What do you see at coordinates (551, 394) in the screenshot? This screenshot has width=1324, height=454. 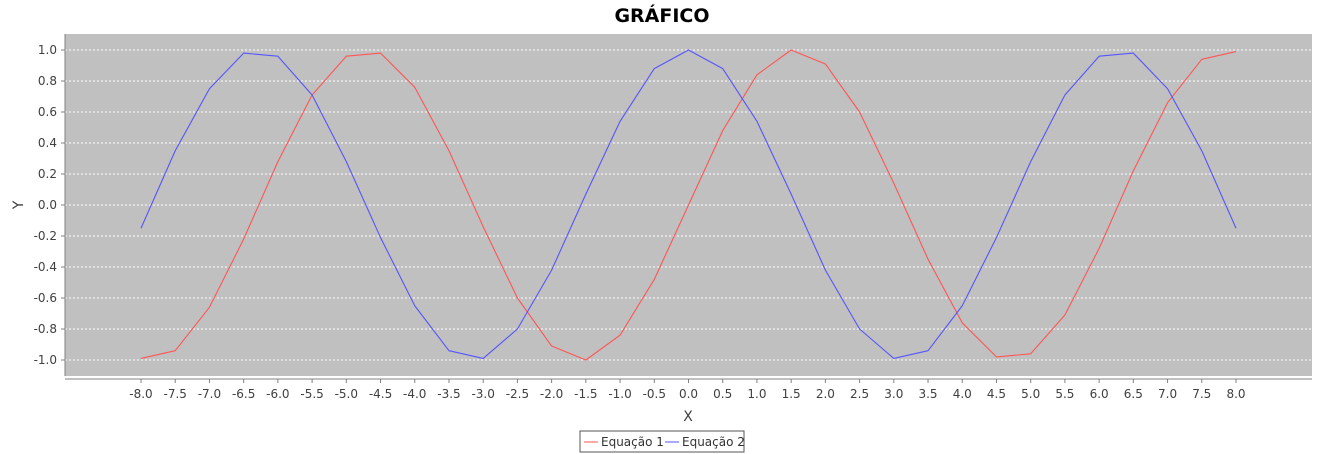 I see `x-tick-label: -2.0` at bounding box center [551, 394].